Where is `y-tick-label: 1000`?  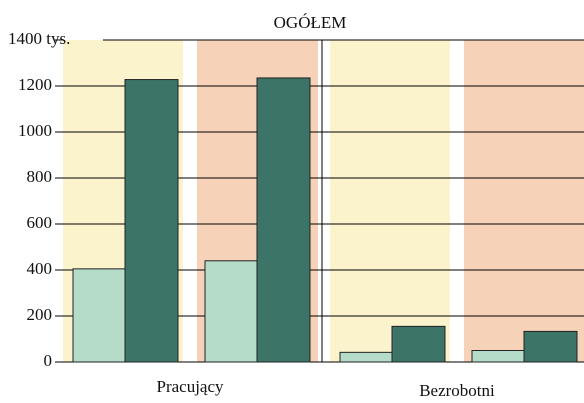 y-tick-label: 1000 is located at coordinates (35, 130).